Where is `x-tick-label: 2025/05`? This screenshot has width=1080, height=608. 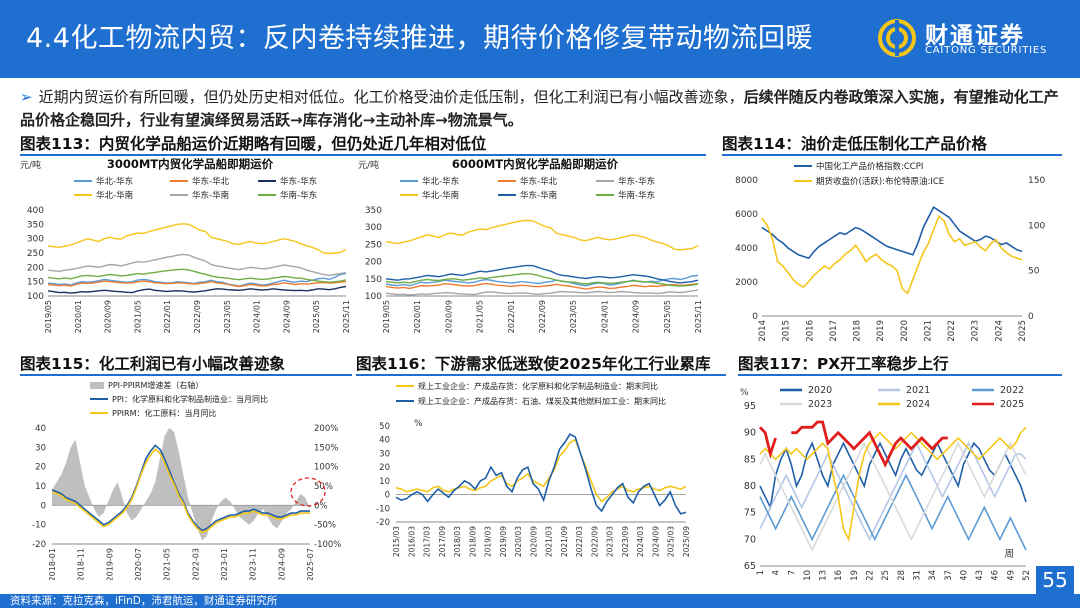 x-tick-label: 2025/05 is located at coordinates (667, 316).